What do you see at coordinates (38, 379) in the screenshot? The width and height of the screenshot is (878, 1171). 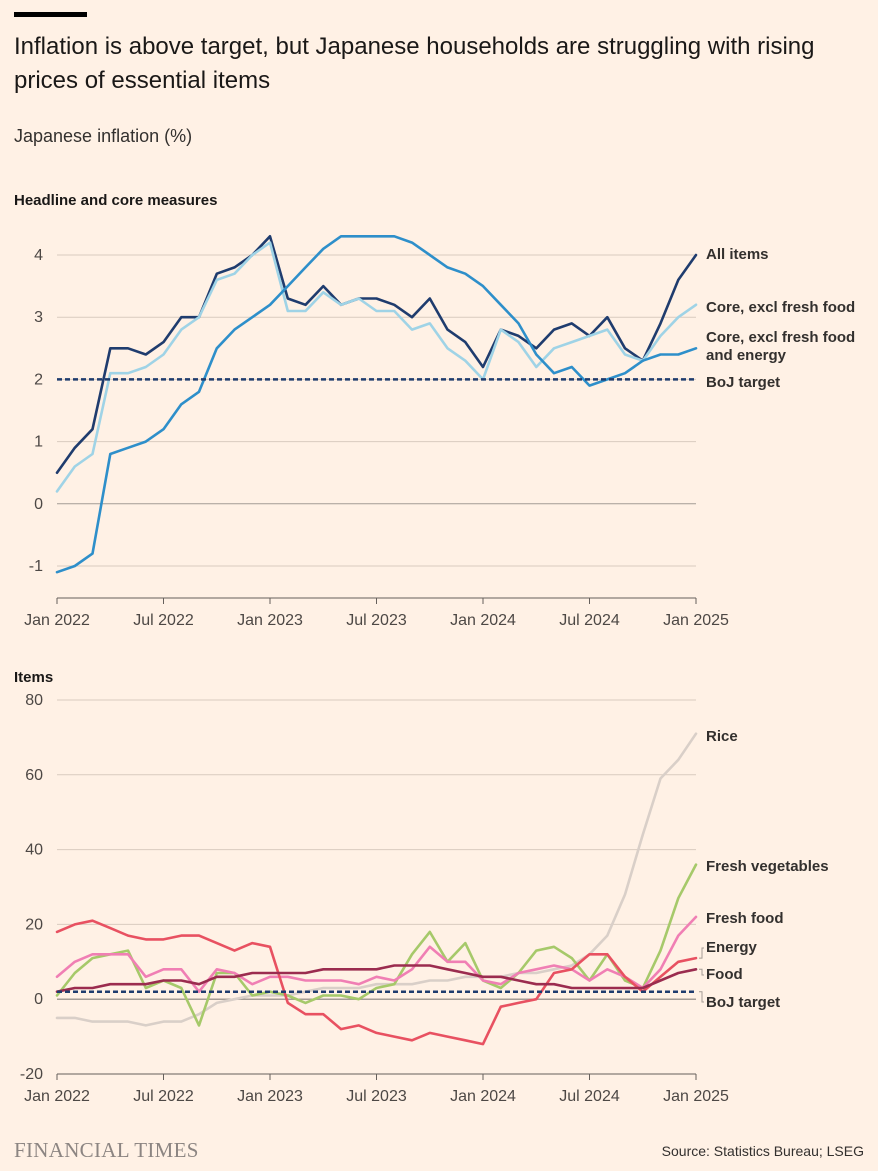 I see `y-tick-label: 2` at bounding box center [38, 379].